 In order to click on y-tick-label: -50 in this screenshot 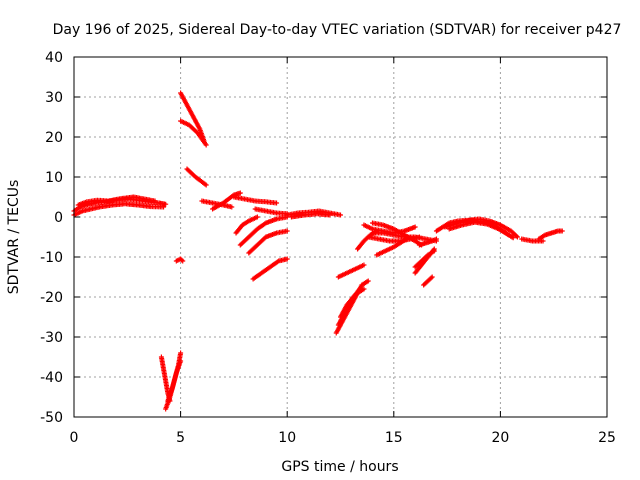, I will do `click(51, 418)`.